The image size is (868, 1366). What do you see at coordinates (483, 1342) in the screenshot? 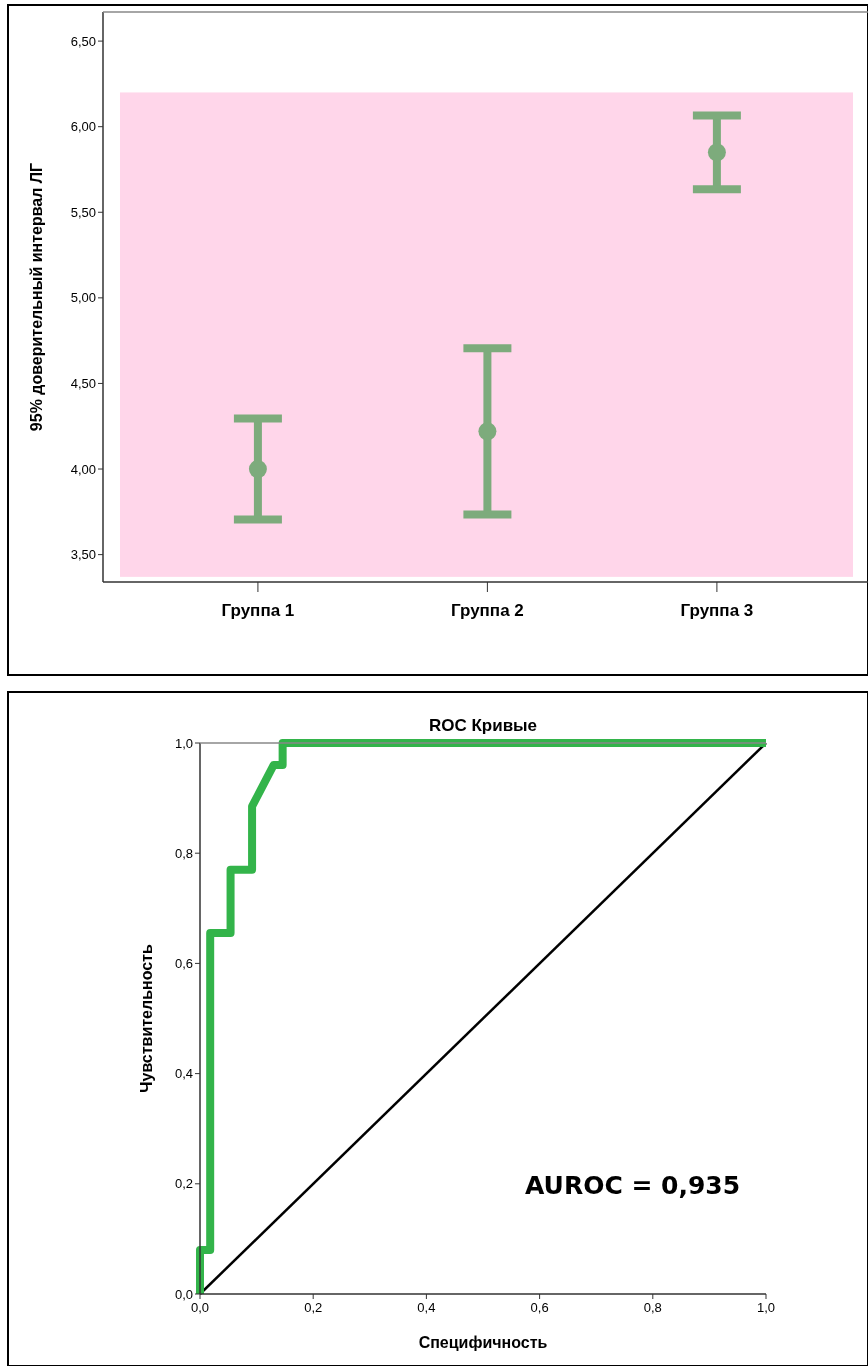
I see `x-axis-title: Специфичность` at bounding box center [483, 1342].